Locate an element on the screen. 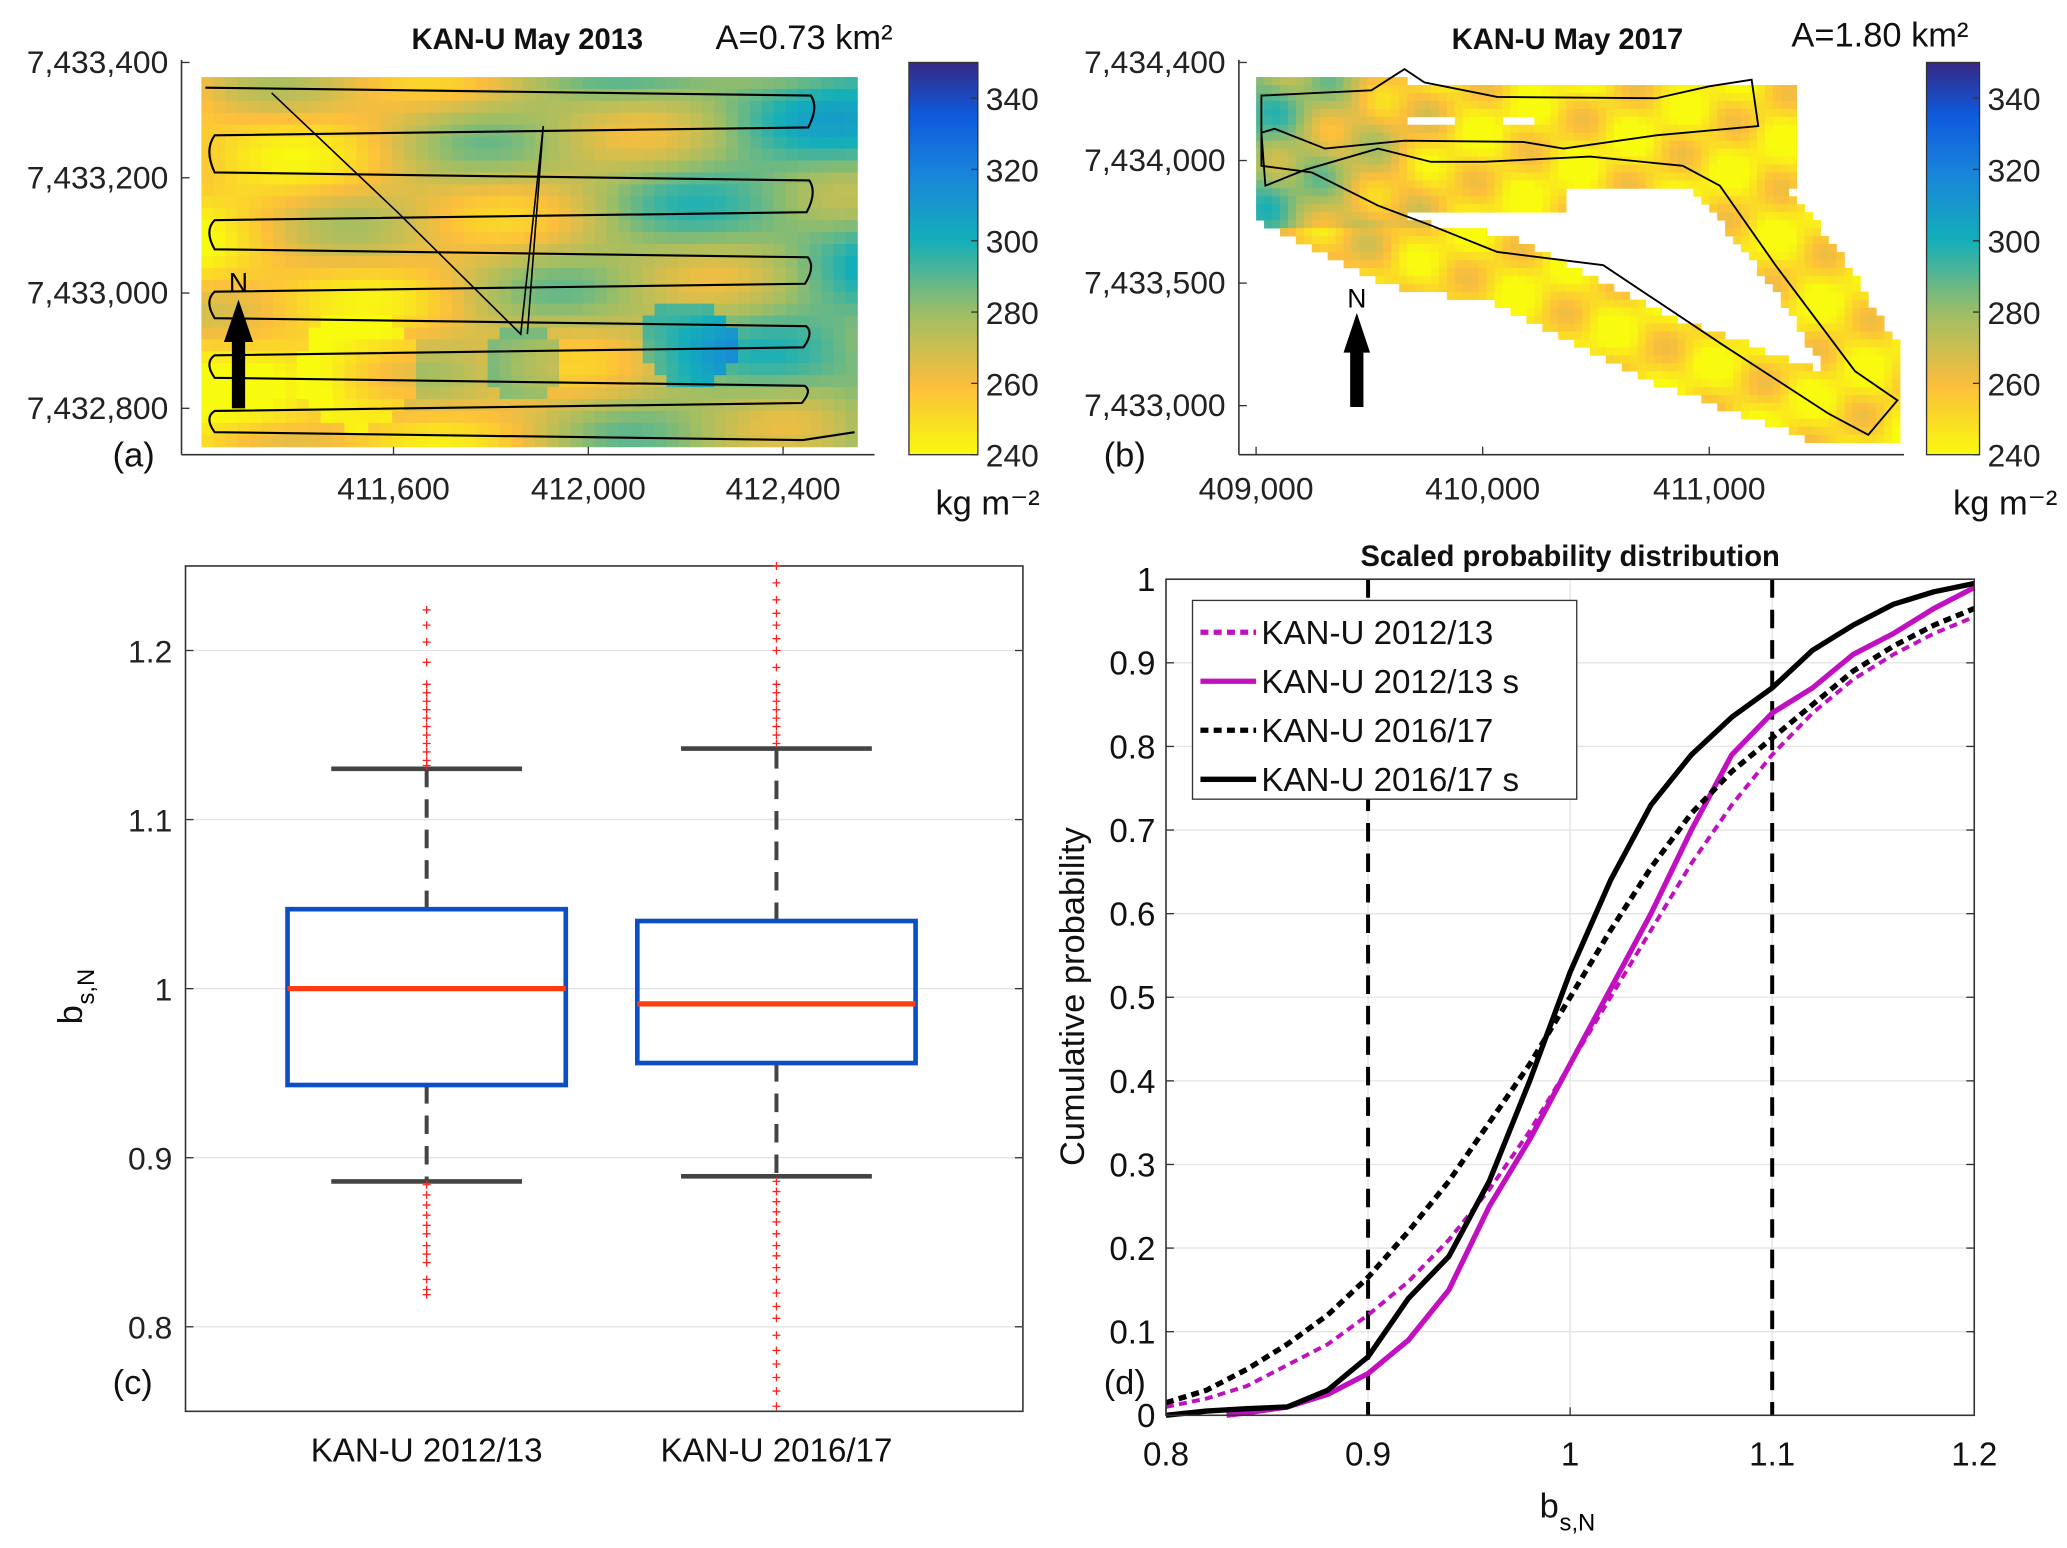 The image size is (2067, 1548). y-tick-label: 0.3 is located at coordinates (1132, 1165).